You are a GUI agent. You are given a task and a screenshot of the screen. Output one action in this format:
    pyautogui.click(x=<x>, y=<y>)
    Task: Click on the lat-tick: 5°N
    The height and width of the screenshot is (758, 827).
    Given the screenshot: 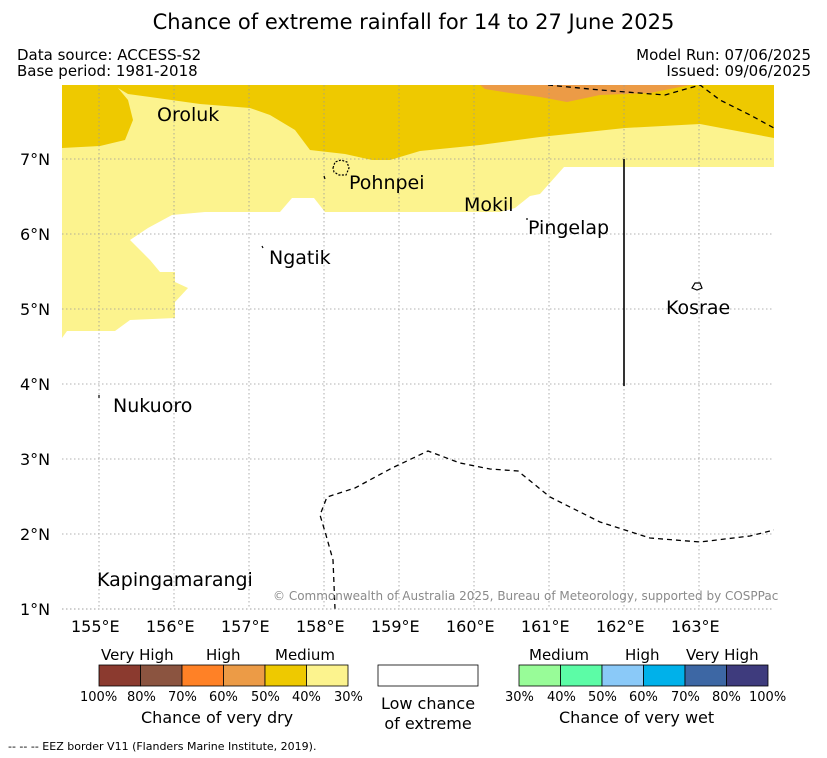 What is the action you would take?
    pyautogui.click(x=35, y=309)
    